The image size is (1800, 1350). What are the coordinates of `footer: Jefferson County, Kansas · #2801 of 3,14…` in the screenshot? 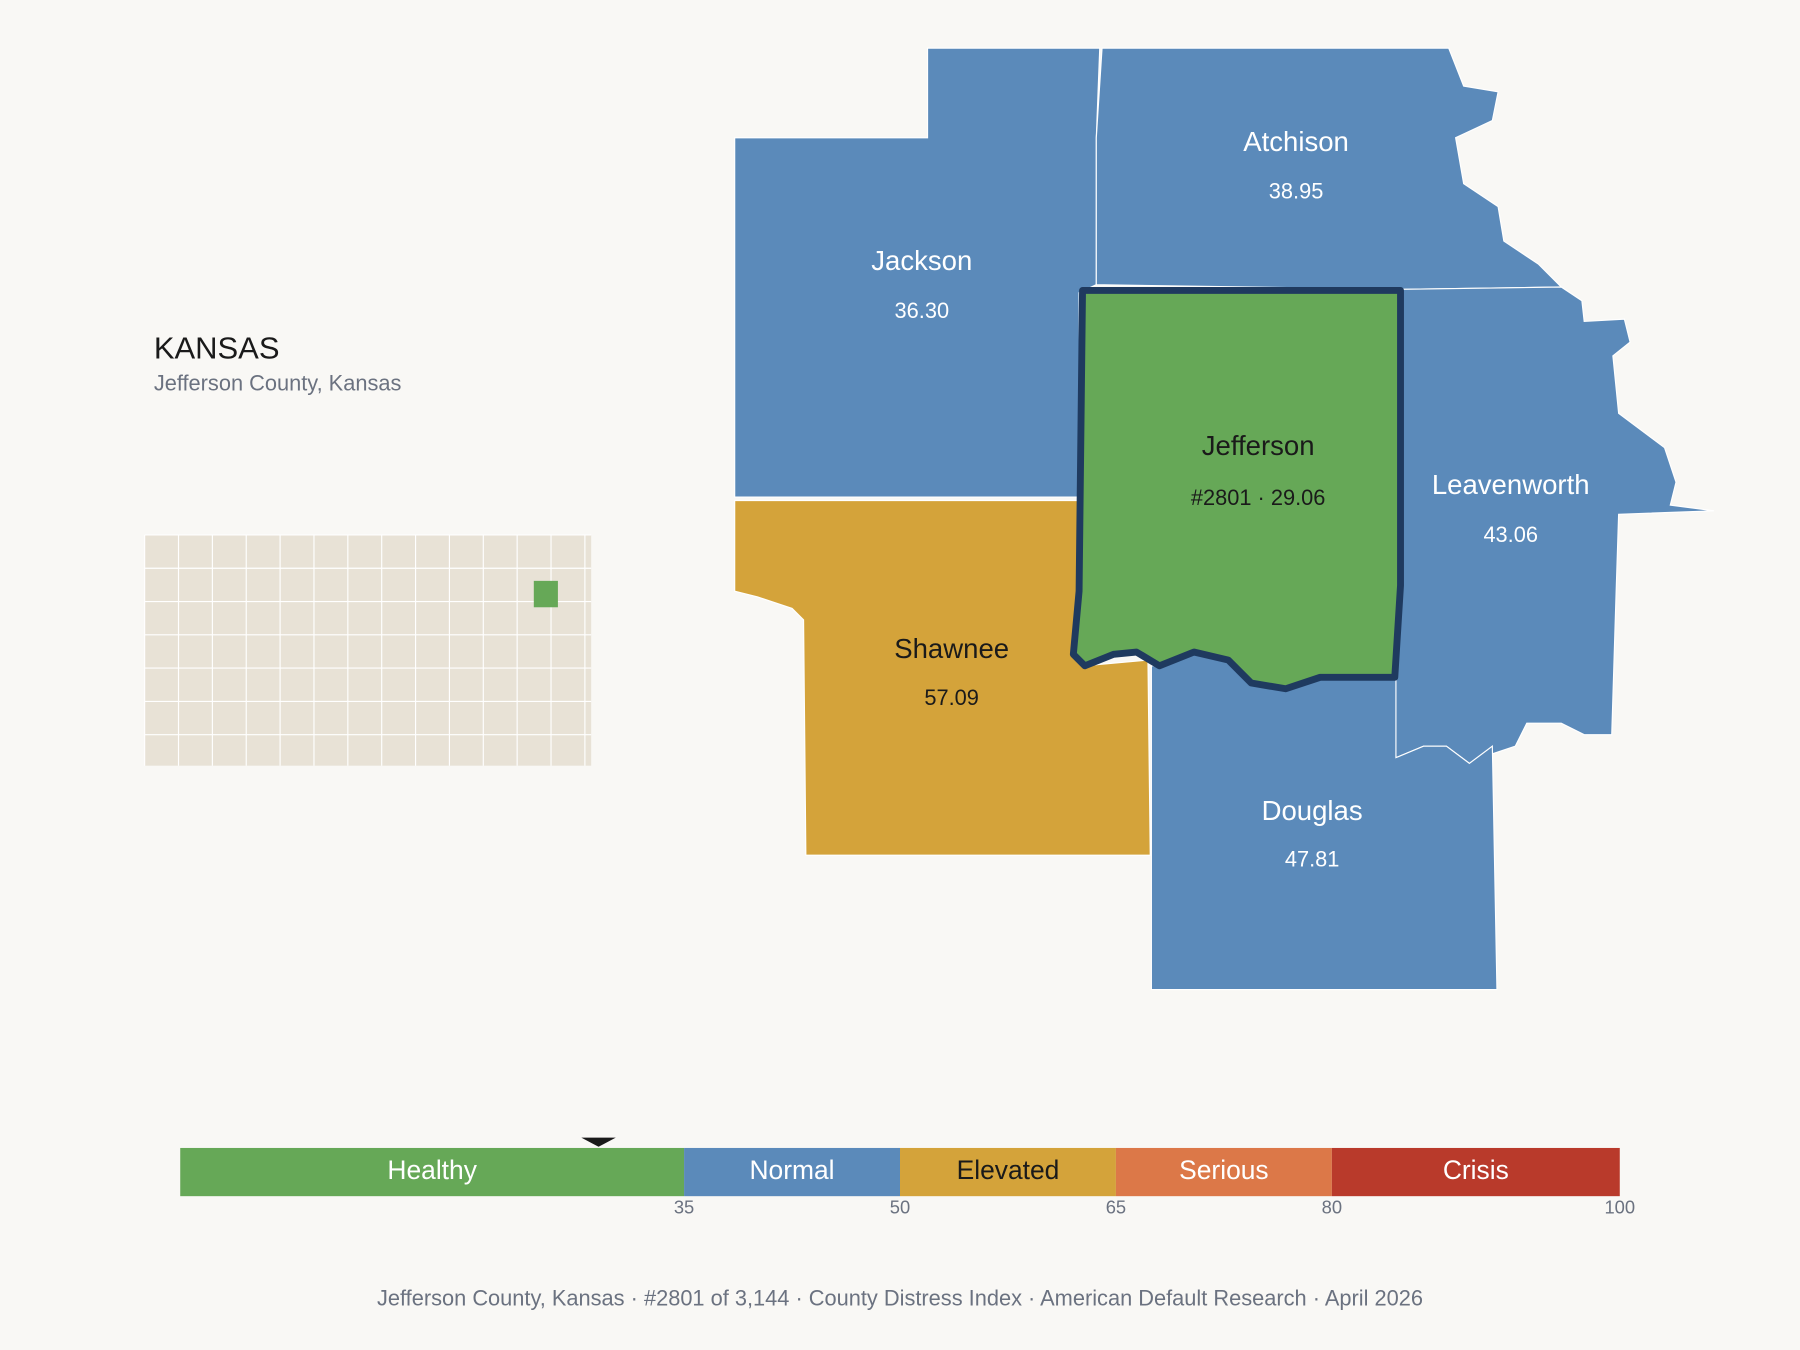 It's located at (900, 1297).